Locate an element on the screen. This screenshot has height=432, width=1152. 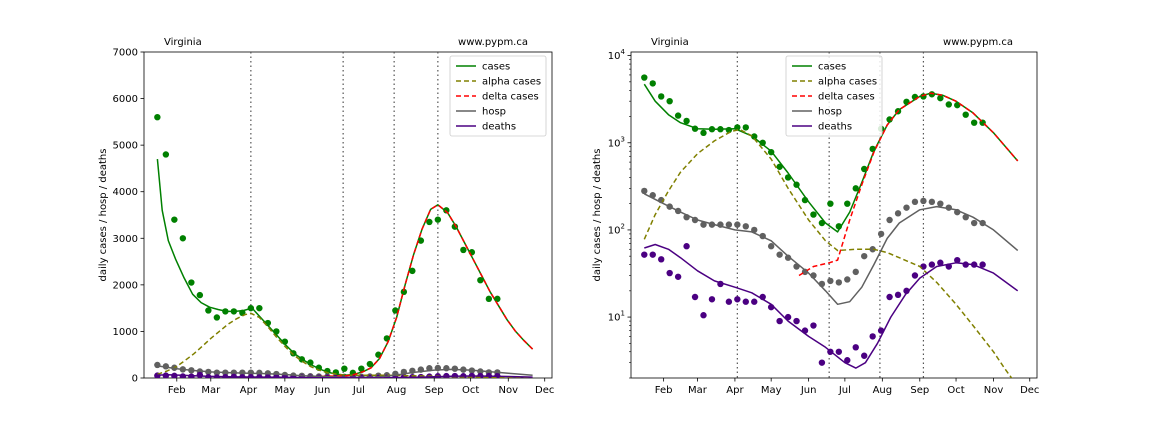
x-tick-label: Sep is located at coordinates (434, 390).